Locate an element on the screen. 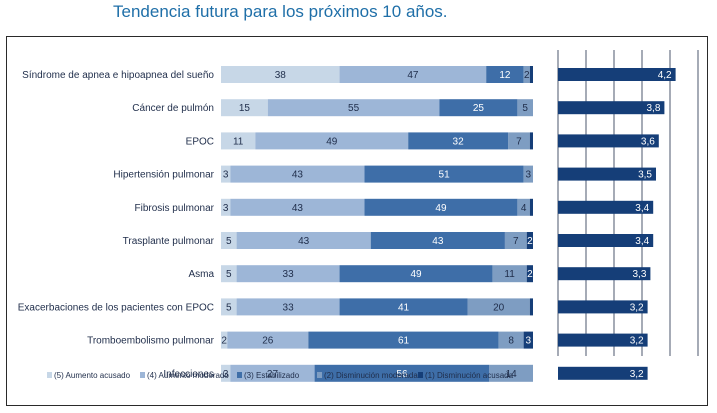 The height and width of the screenshot is (413, 717). bar-value-label: 41 is located at coordinates (404, 307).